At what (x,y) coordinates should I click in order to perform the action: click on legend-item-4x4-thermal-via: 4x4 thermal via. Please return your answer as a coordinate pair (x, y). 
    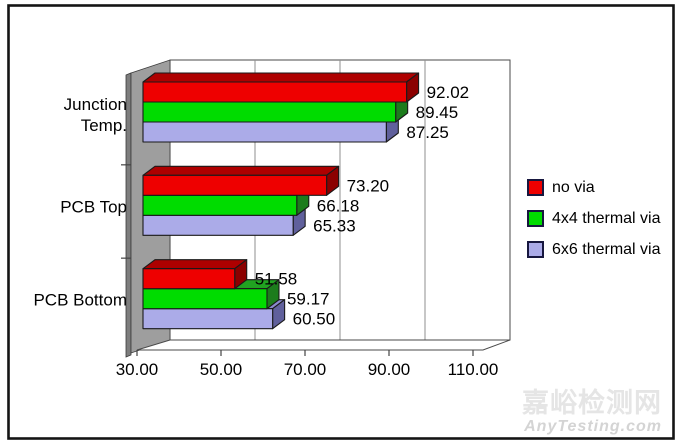
    Looking at the image, I should click on (594, 218).